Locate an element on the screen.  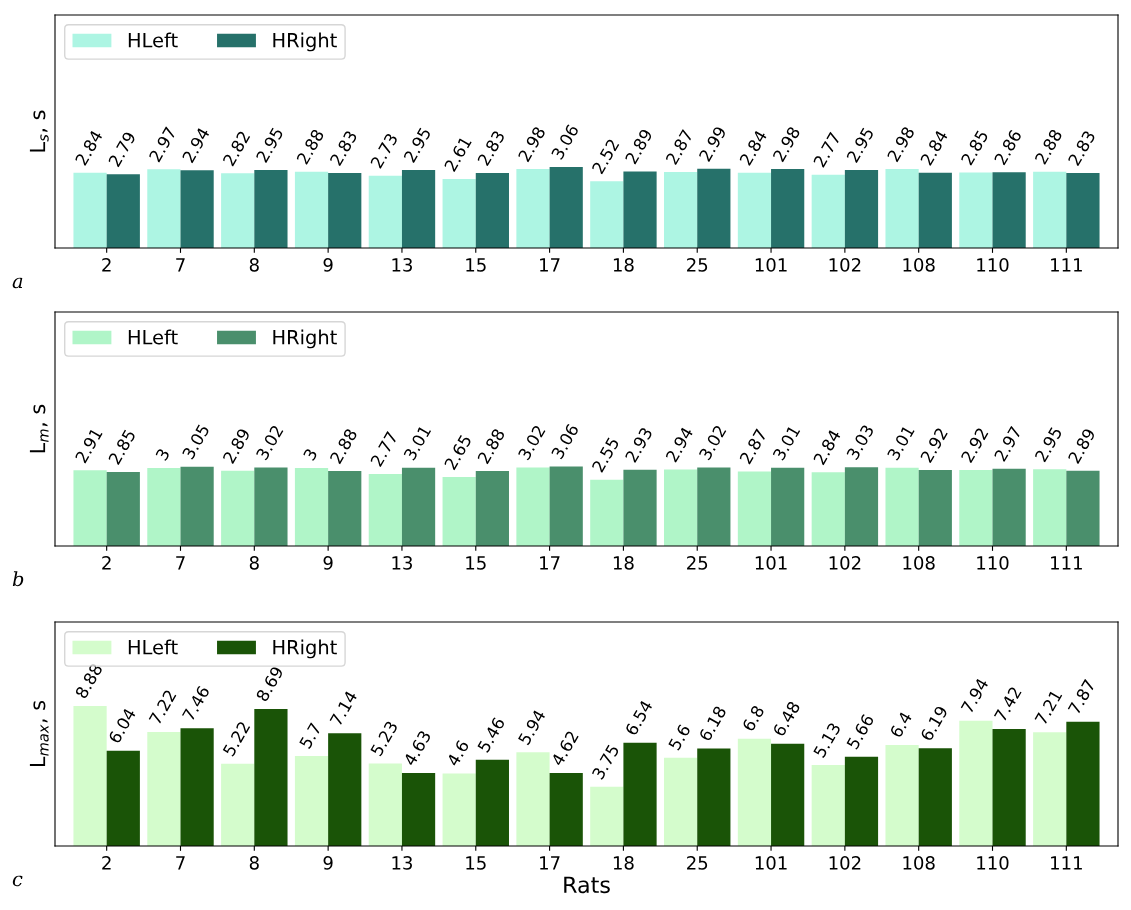
data-label: 5.6 is located at coordinates (679, 737).